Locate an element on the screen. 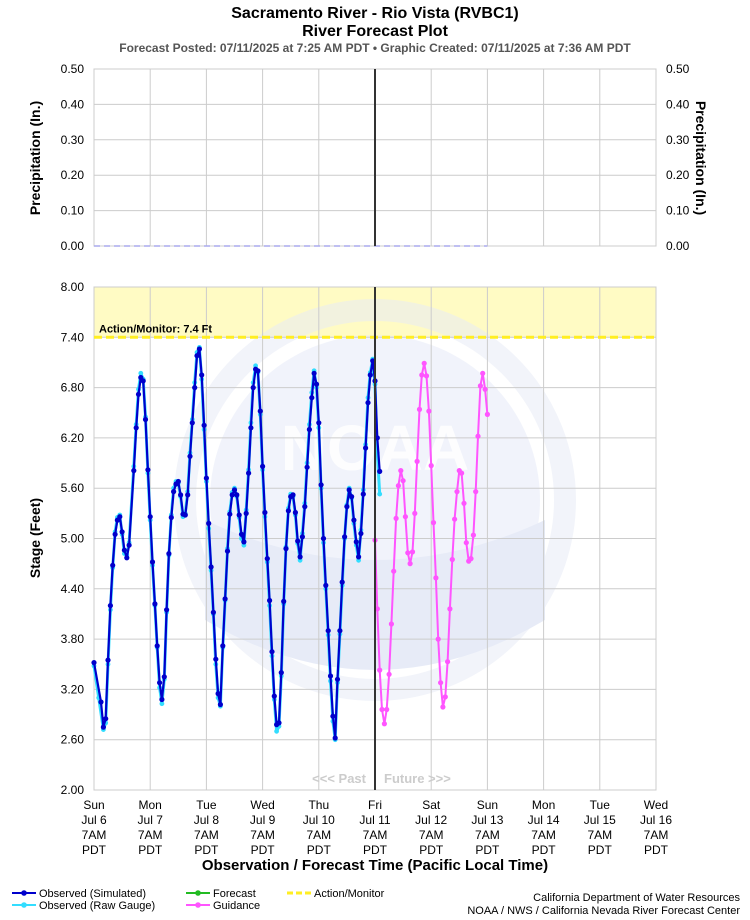  stage-tick-label: 5.60 is located at coordinates (73, 488).